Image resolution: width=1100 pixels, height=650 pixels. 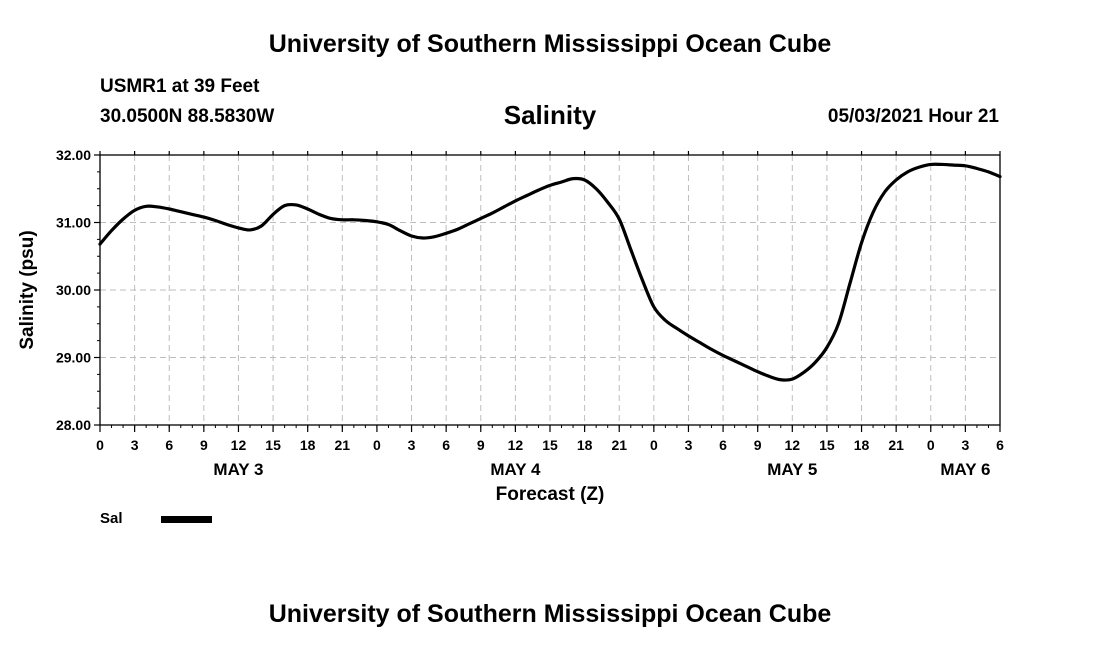 I want to click on day-label: MAY 6, so click(x=965, y=469).